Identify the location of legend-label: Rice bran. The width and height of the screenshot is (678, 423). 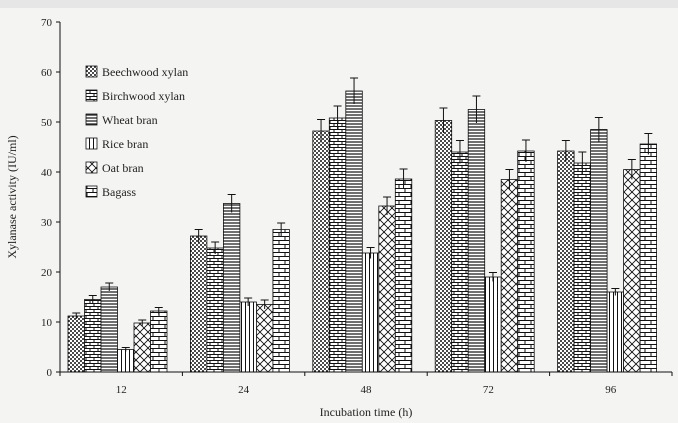
(125, 144).